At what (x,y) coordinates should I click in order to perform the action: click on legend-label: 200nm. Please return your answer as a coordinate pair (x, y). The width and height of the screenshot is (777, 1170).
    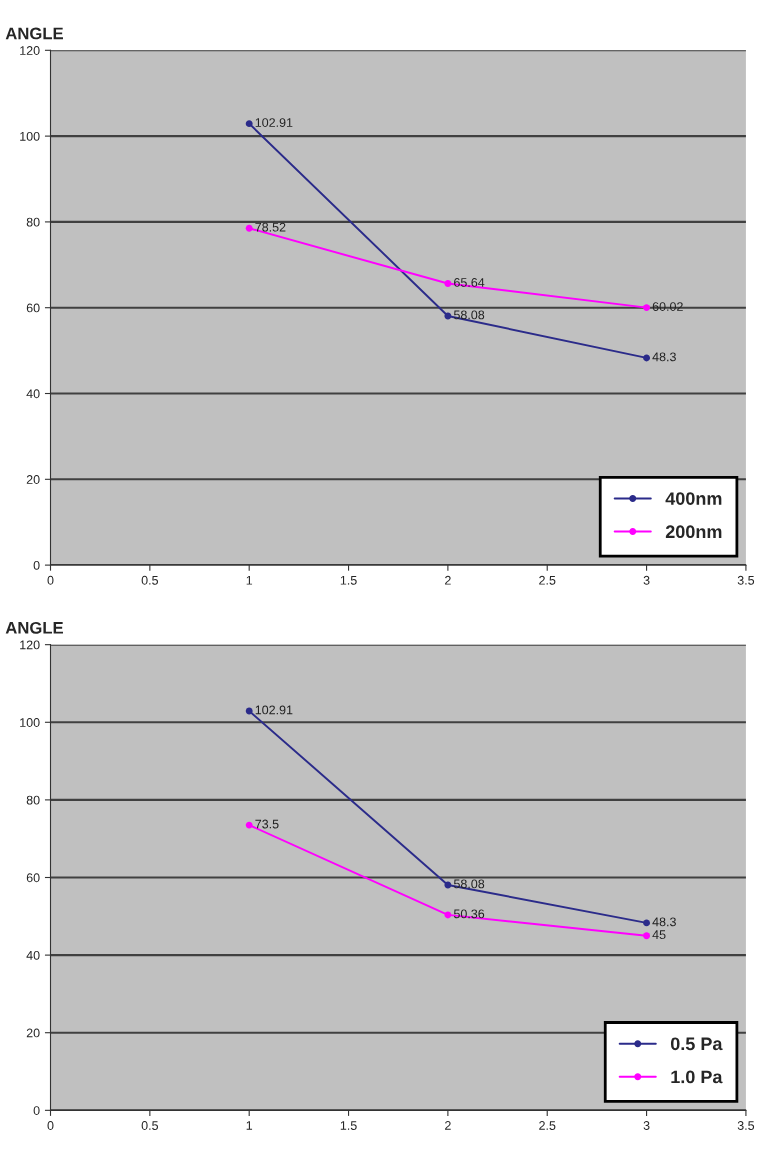
    Looking at the image, I should click on (693, 532).